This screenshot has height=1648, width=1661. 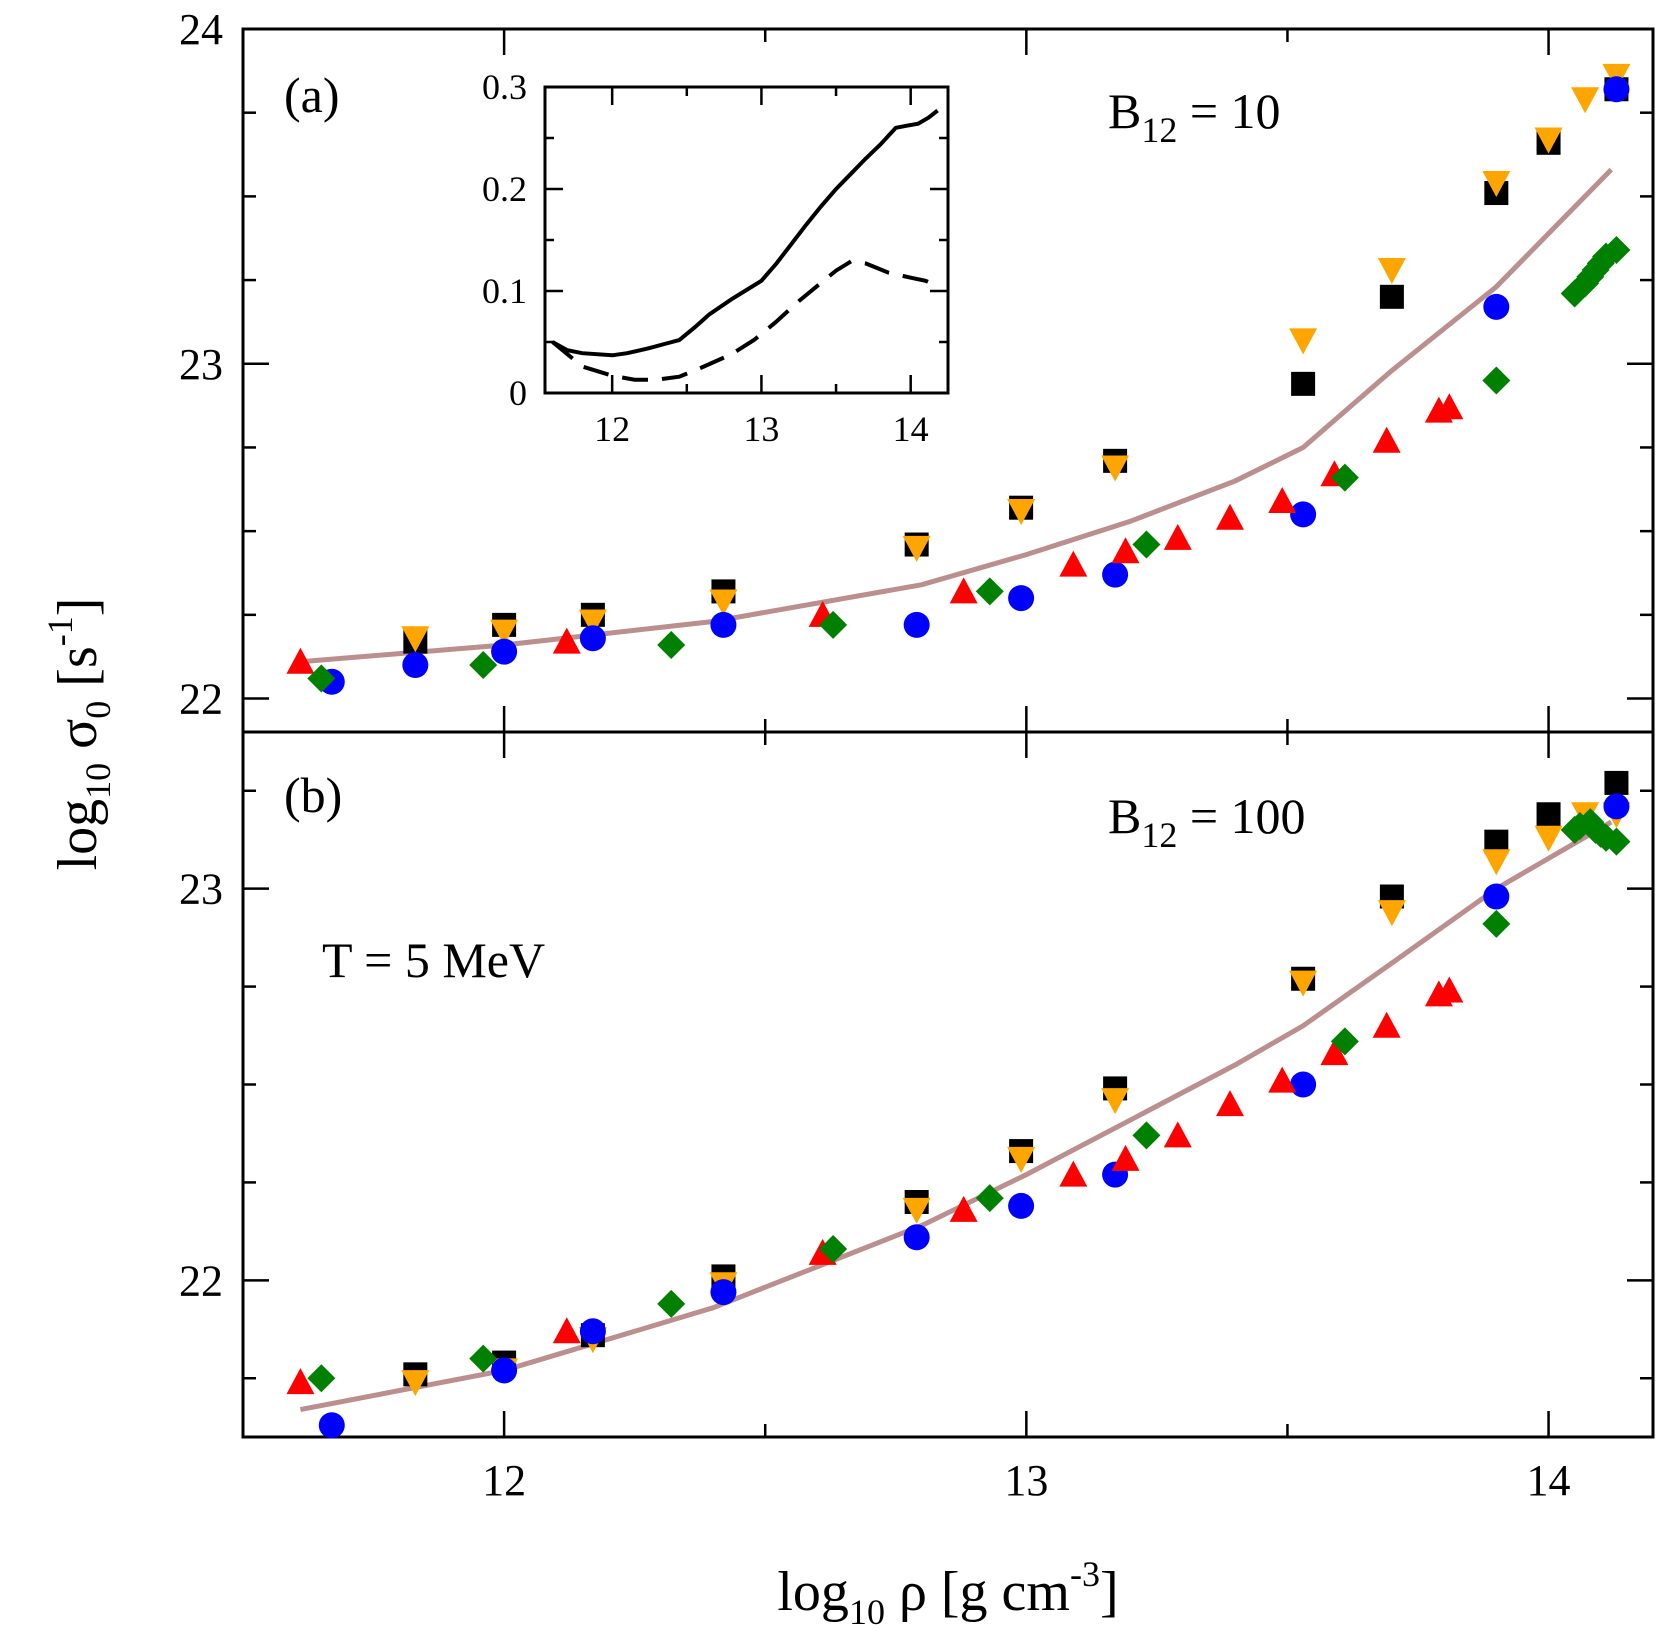 I want to click on x-axis-title: log10 ρ [g cm-3], so click(x=947, y=1593).